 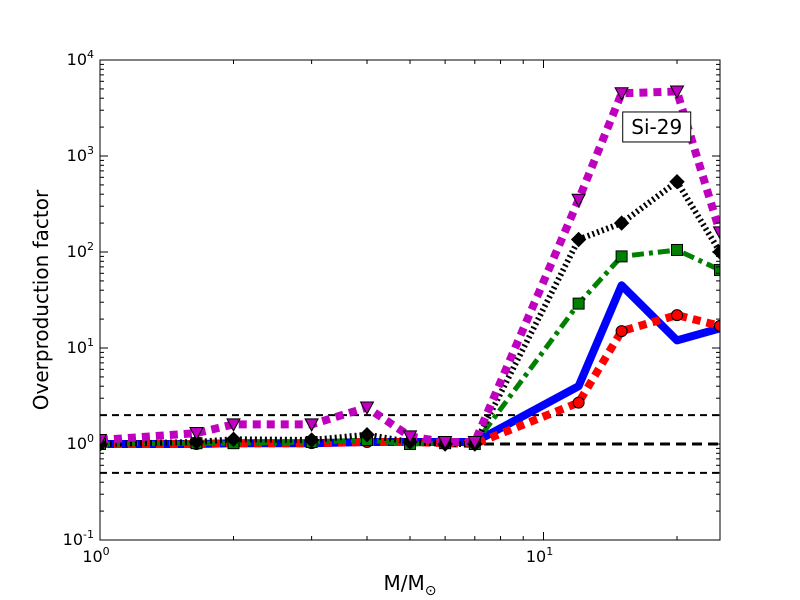 What do you see at coordinates (80, 442) in the screenshot?
I see `y-tick-label: 10⁰` at bounding box center [80, 442].